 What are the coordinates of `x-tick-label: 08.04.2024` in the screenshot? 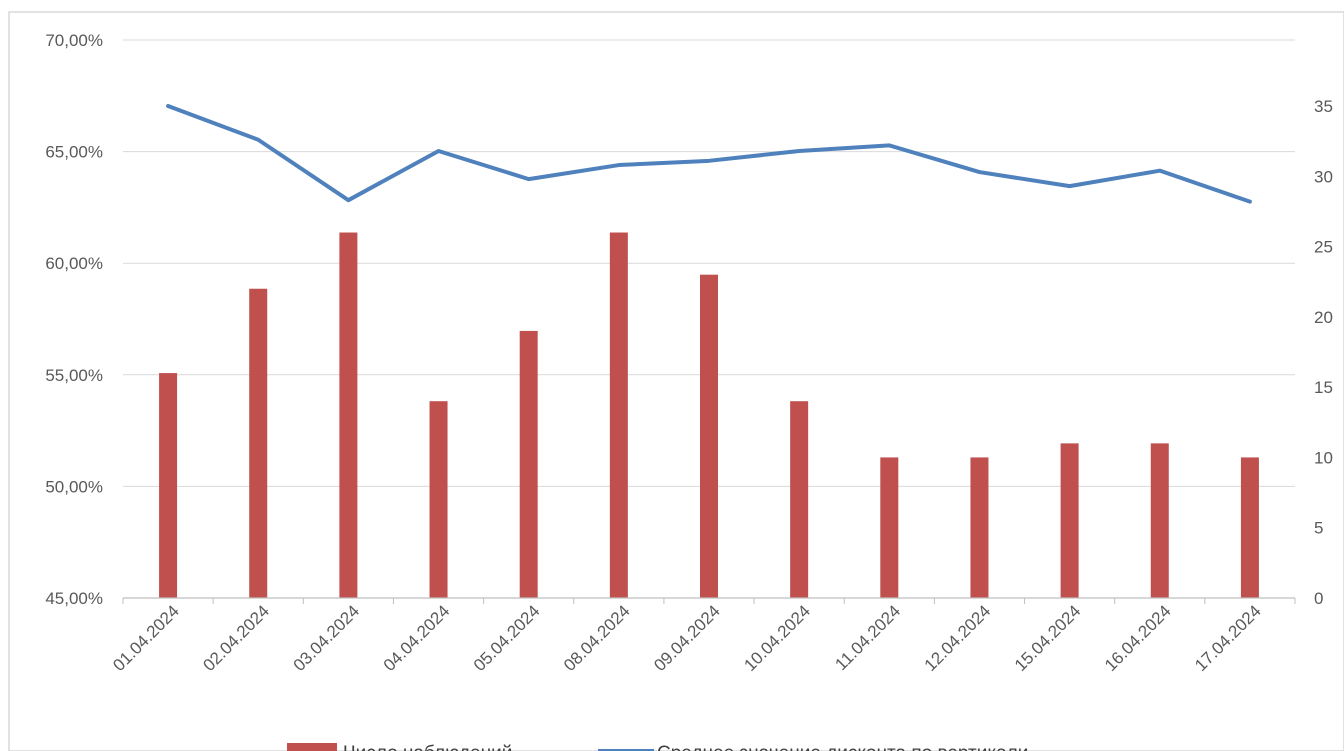 It's located at (597, 638).